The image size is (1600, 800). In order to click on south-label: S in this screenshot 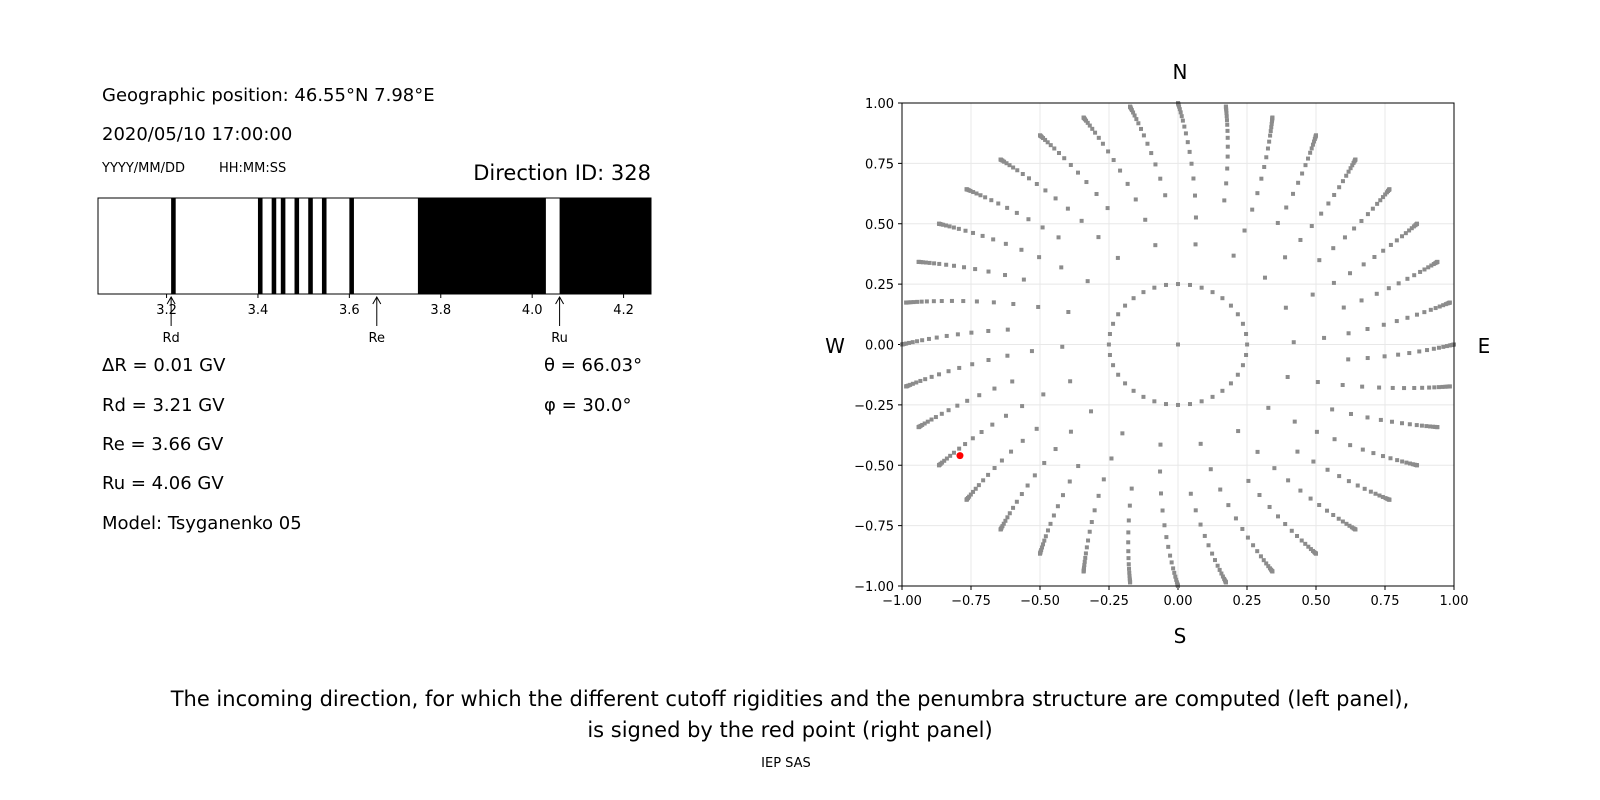, I will do `click(1180, 636)`.